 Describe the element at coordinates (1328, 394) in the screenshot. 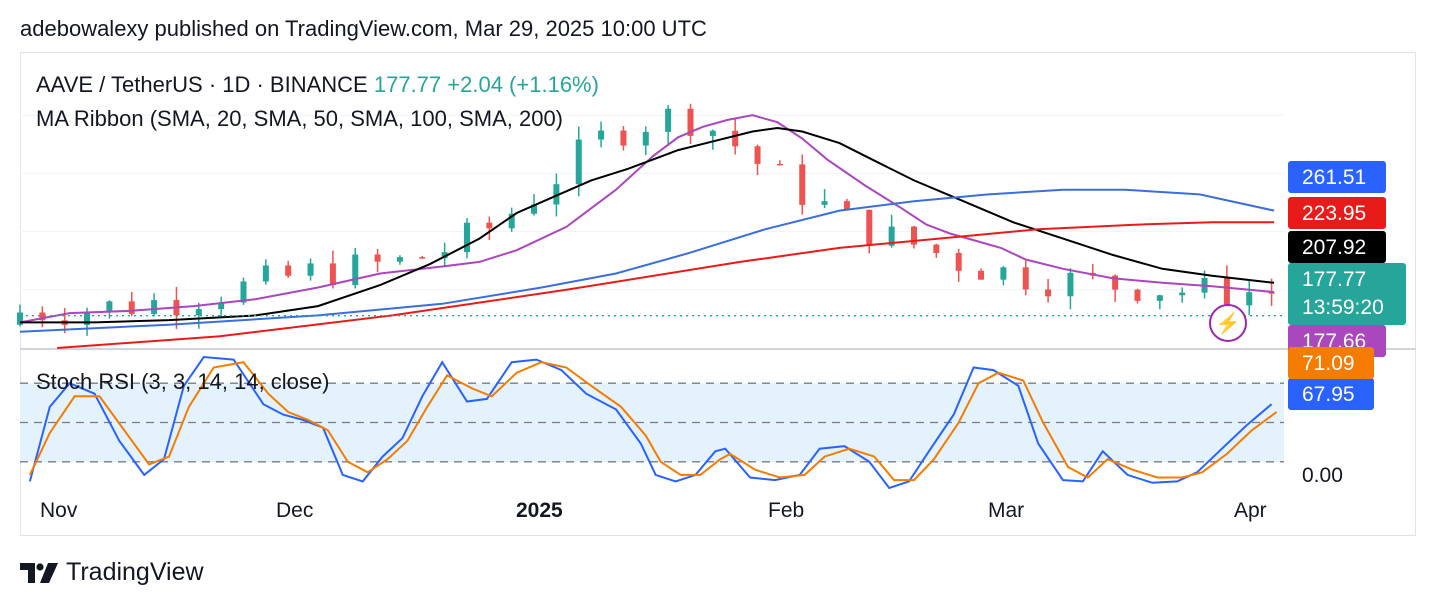

I see `stoch-tag-text: 67.95` at that location.